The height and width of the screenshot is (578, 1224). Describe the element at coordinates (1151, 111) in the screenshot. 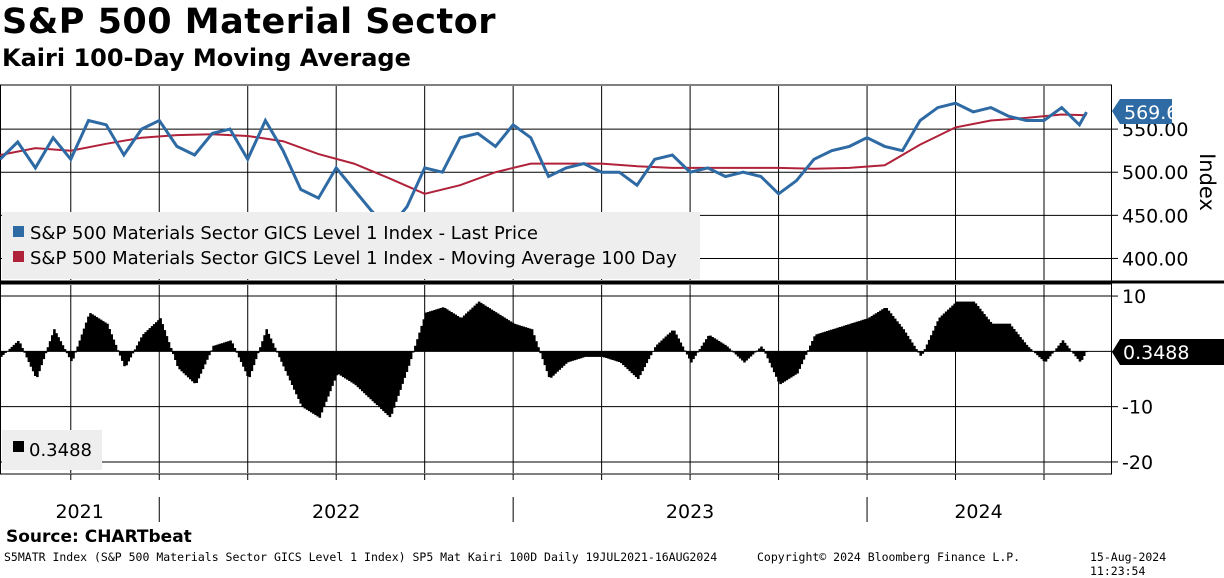

I see `price-last-badge: 569.69` at that location.